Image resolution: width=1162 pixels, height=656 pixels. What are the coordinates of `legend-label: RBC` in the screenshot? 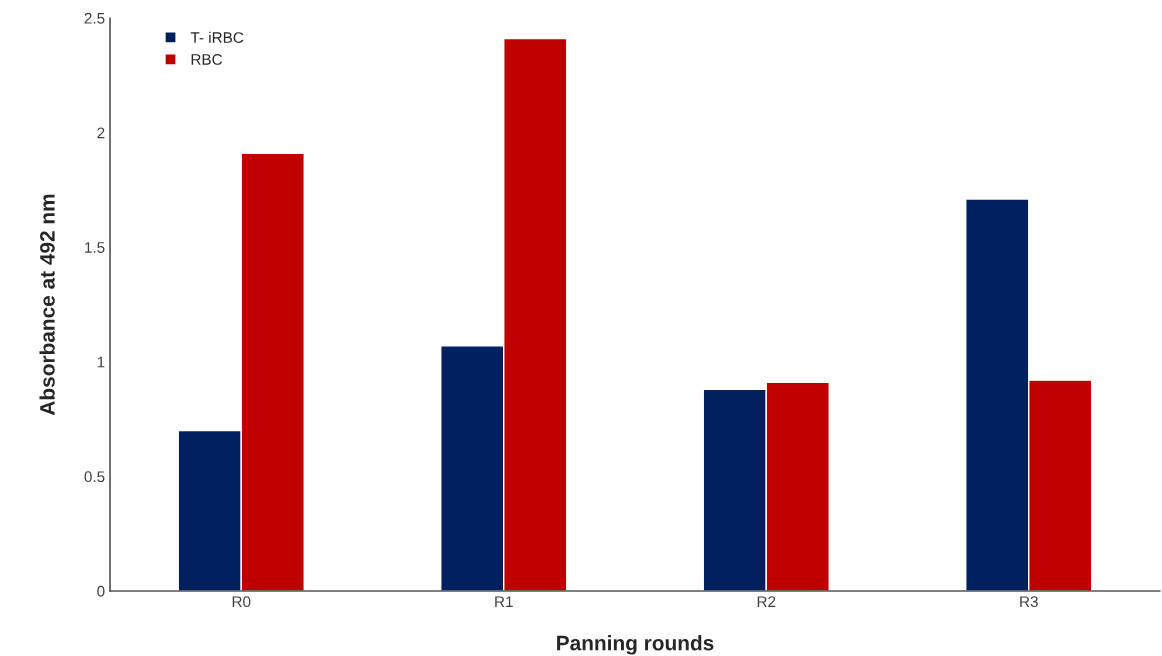 It's located at (207, 59).